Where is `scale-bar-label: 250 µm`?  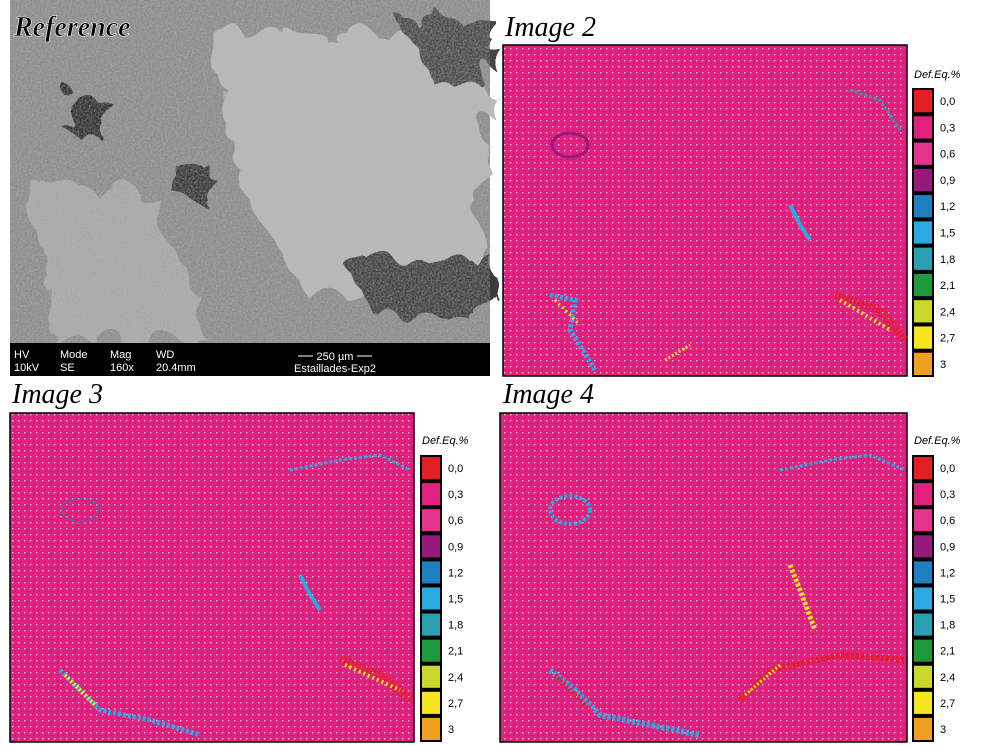
scale-bar-label: 250 µm is located at coordinates (335, 357).